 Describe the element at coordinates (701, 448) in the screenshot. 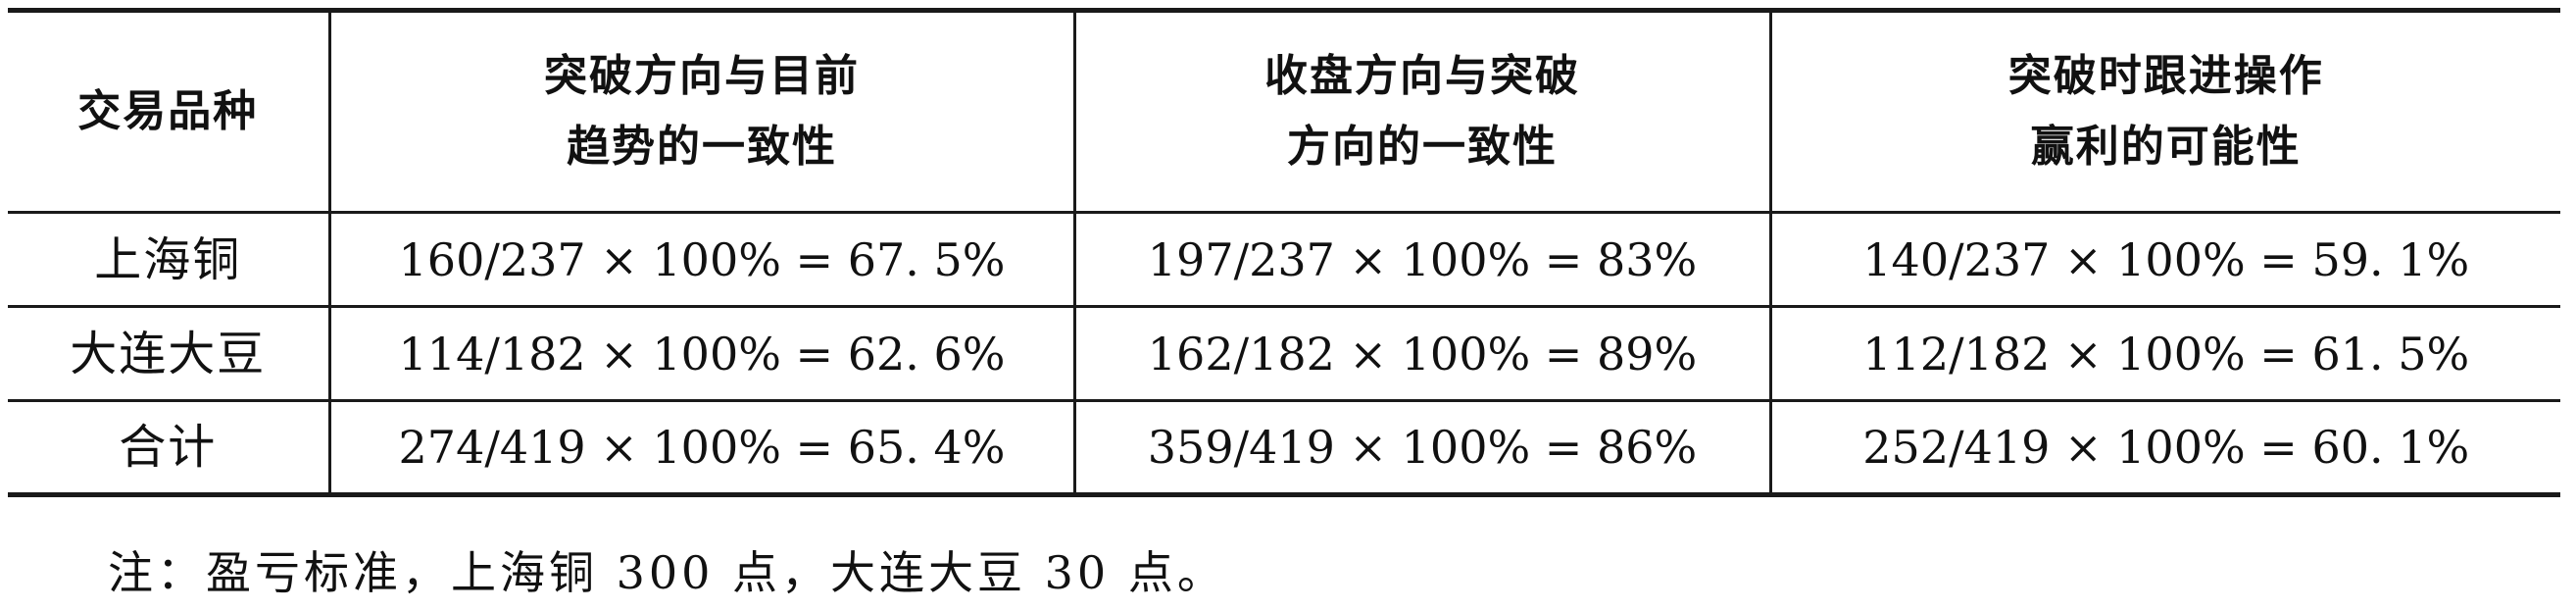

I see `table-cell: 274/419 × 100% = 65. 4%` at that location.